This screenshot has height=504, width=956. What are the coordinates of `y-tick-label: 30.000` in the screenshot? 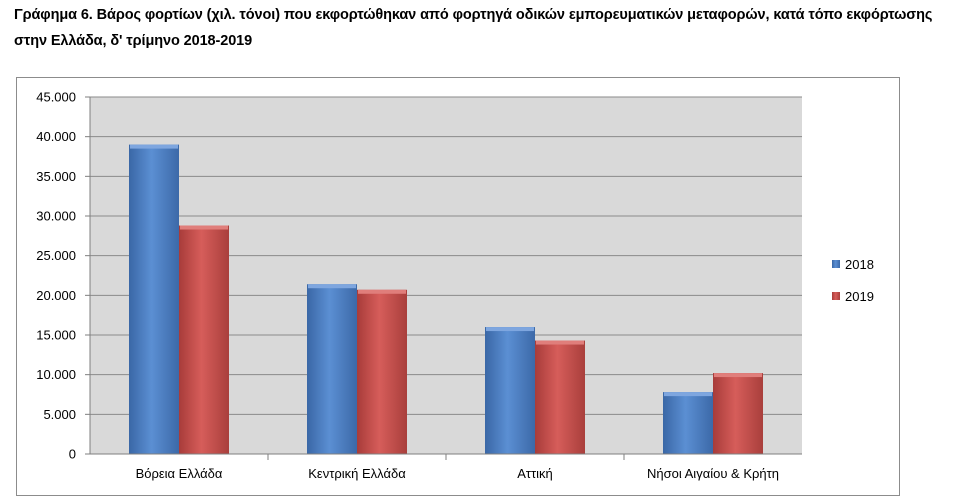 It's located at (56, 216).